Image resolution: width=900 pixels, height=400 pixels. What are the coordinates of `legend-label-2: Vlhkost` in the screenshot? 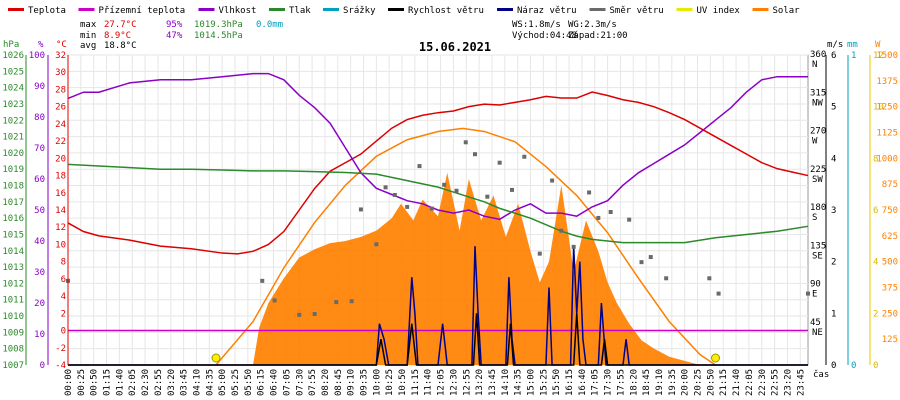 It's located at (238, 11).